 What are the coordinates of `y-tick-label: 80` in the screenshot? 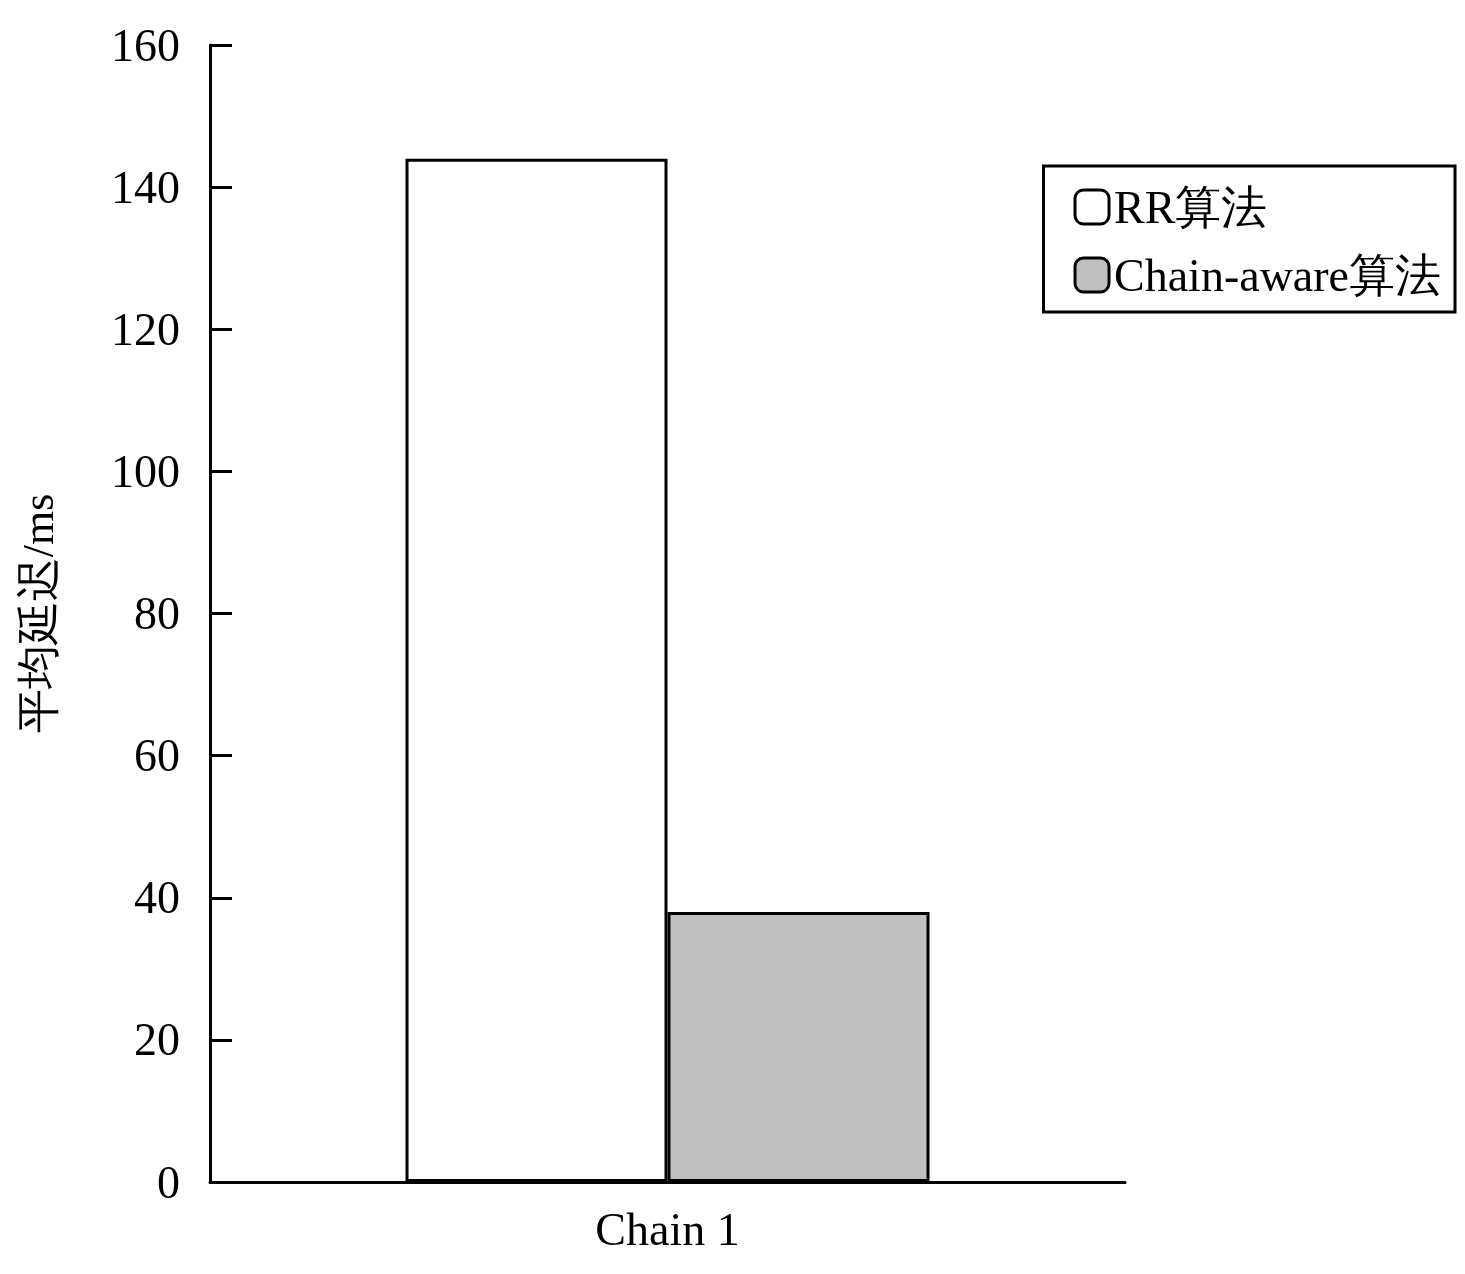 It's located at (157, 613).